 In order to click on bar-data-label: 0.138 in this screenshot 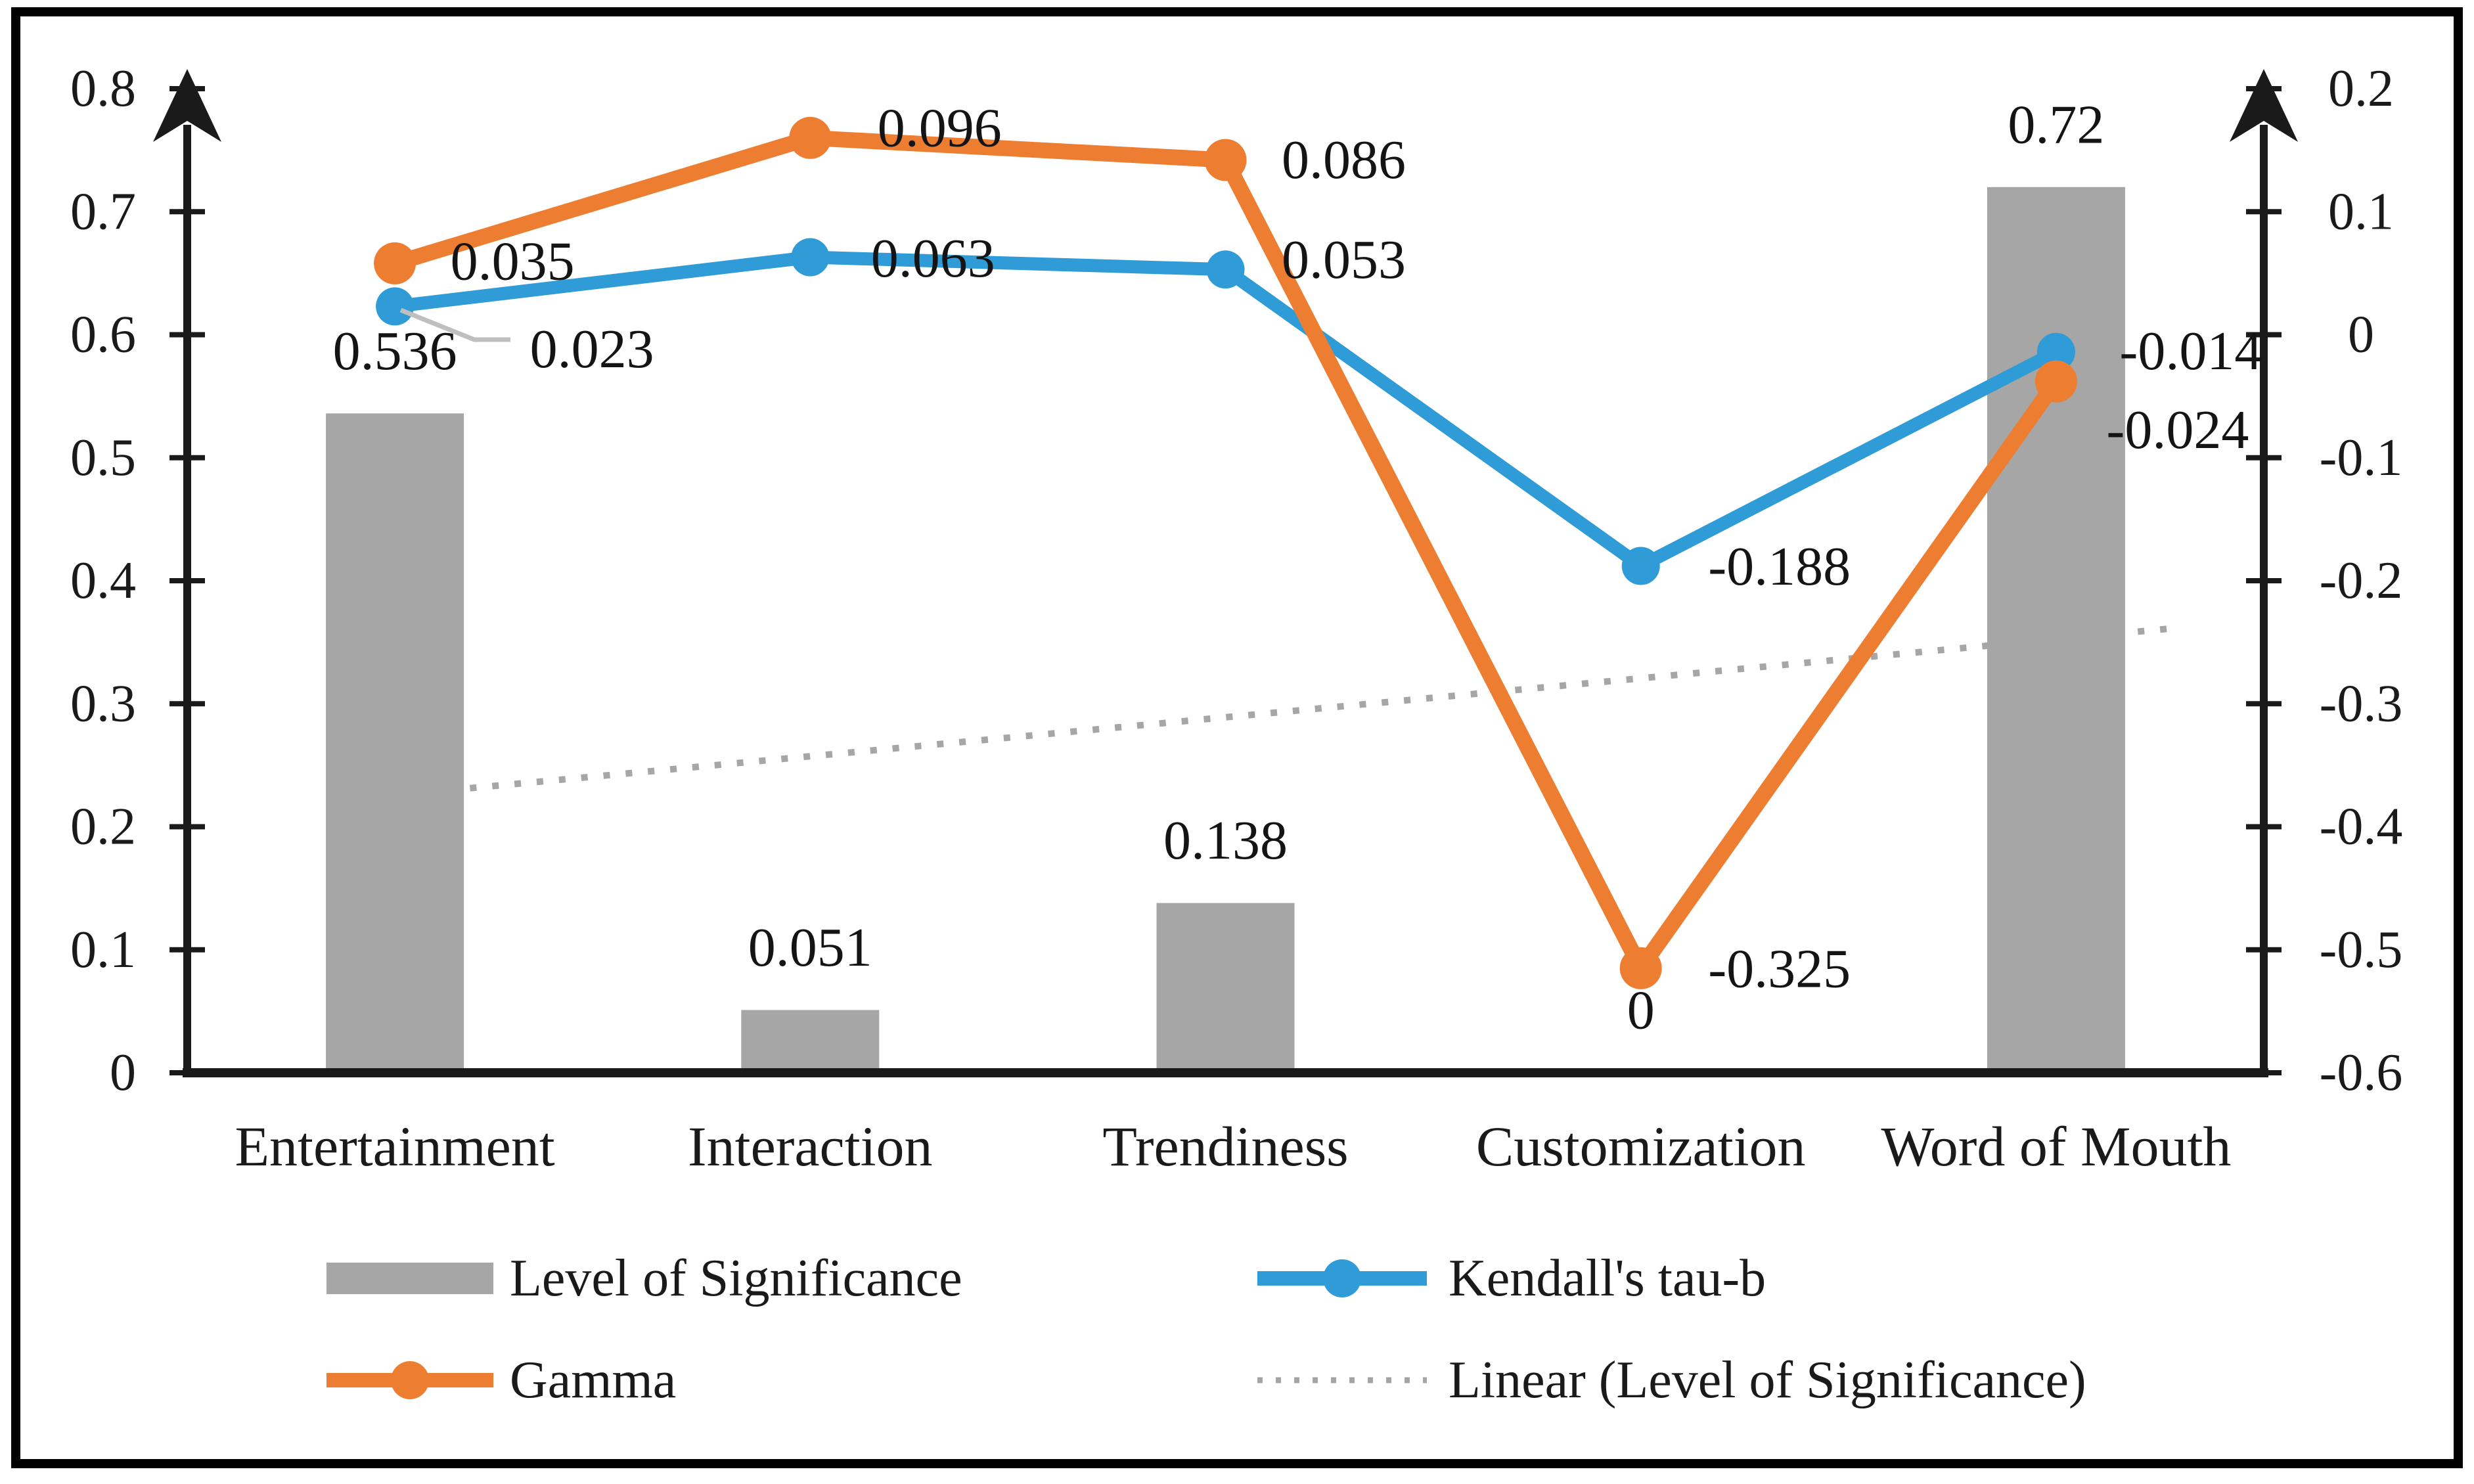, I will do `click(1225, 840)`.